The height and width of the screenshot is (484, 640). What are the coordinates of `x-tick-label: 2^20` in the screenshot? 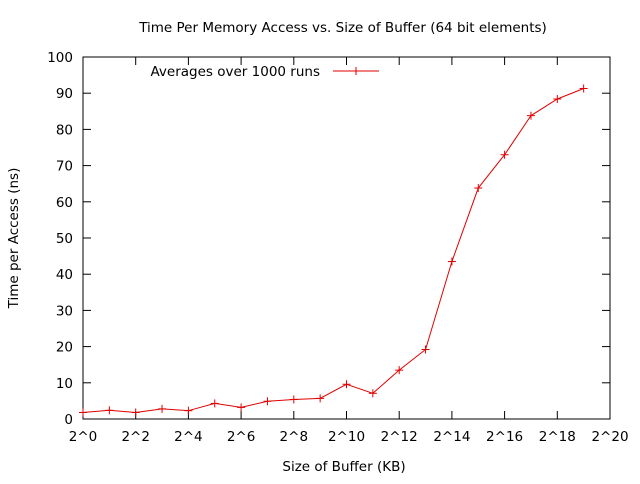 It's located at (609, 437).